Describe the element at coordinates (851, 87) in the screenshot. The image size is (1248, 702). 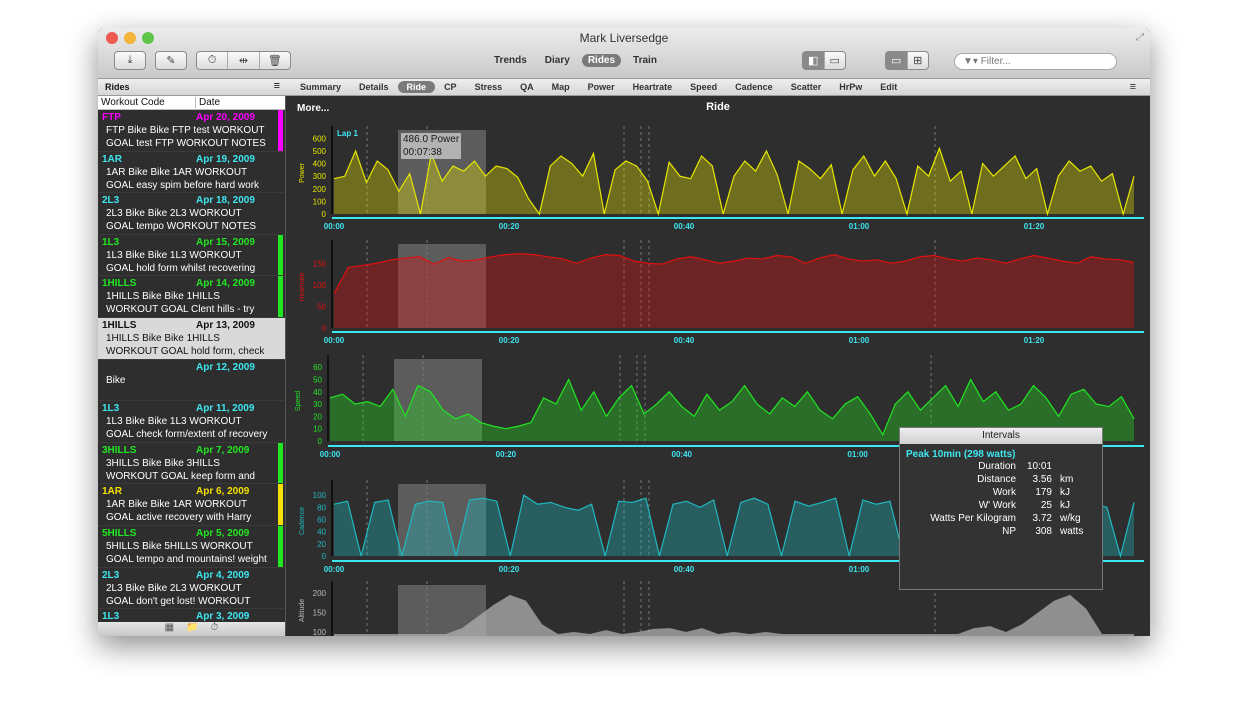
I see `tab-hrpw: HrPw` at that location.